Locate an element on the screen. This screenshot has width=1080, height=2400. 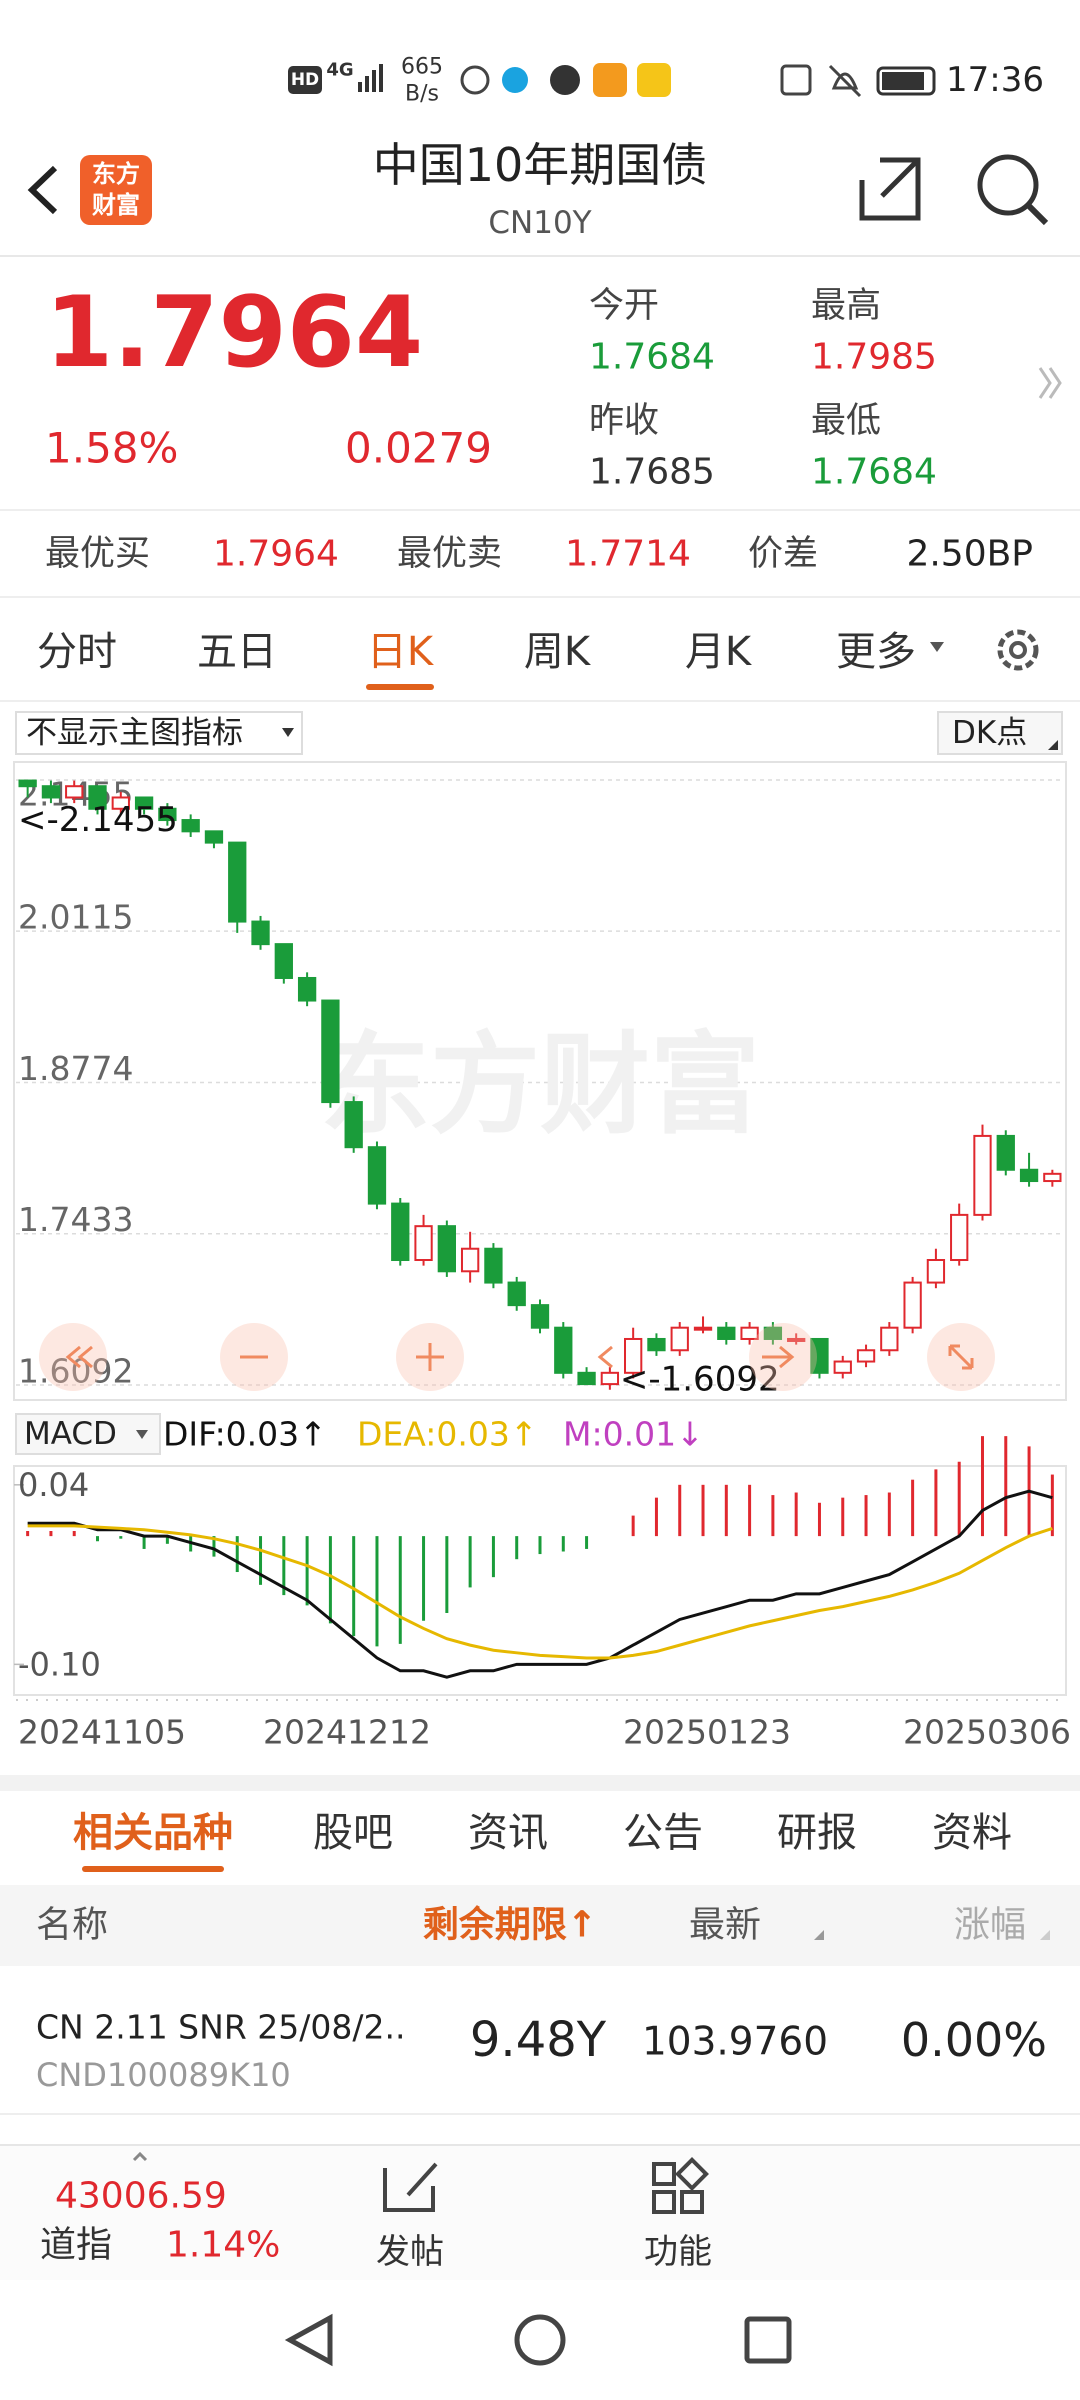
info-tab: 股吧 is located at coordinates (353, 1833).